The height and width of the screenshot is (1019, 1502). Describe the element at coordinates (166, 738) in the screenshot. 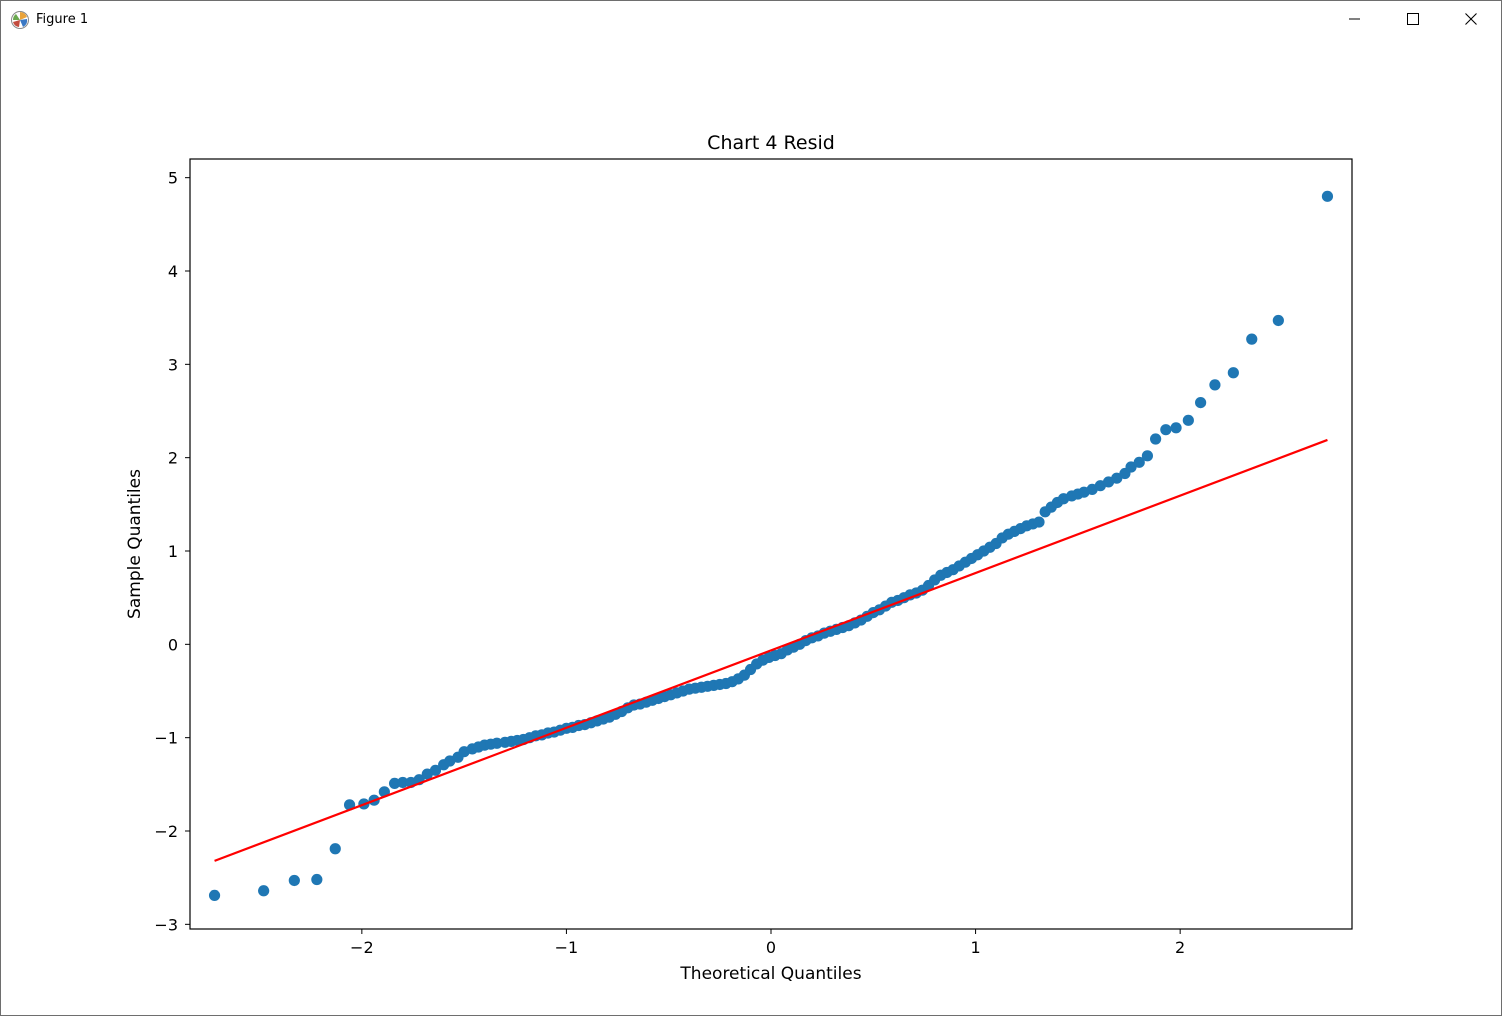

I see `y-tick-label: −1` at that location.